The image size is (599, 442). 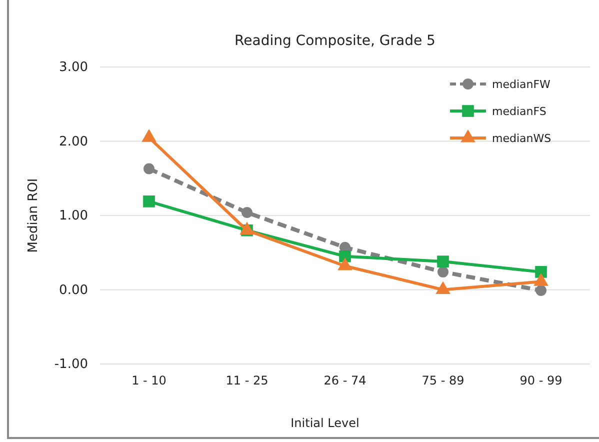 What do you see at coordinates (519, 111) in the screenshot?
I see `legend-label: medianFS` at bounding box center [519, 111].